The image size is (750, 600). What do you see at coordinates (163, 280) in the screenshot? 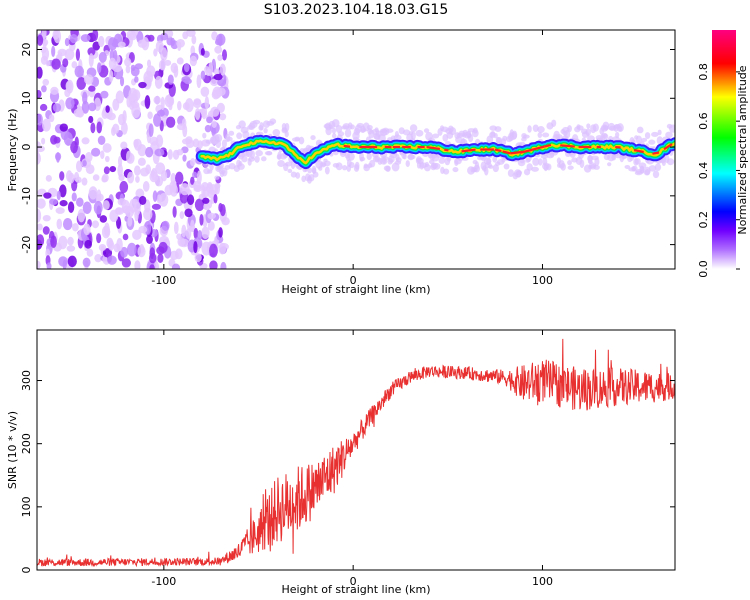
I see `x-tick-label: -100` at bounding box center [163, 280].